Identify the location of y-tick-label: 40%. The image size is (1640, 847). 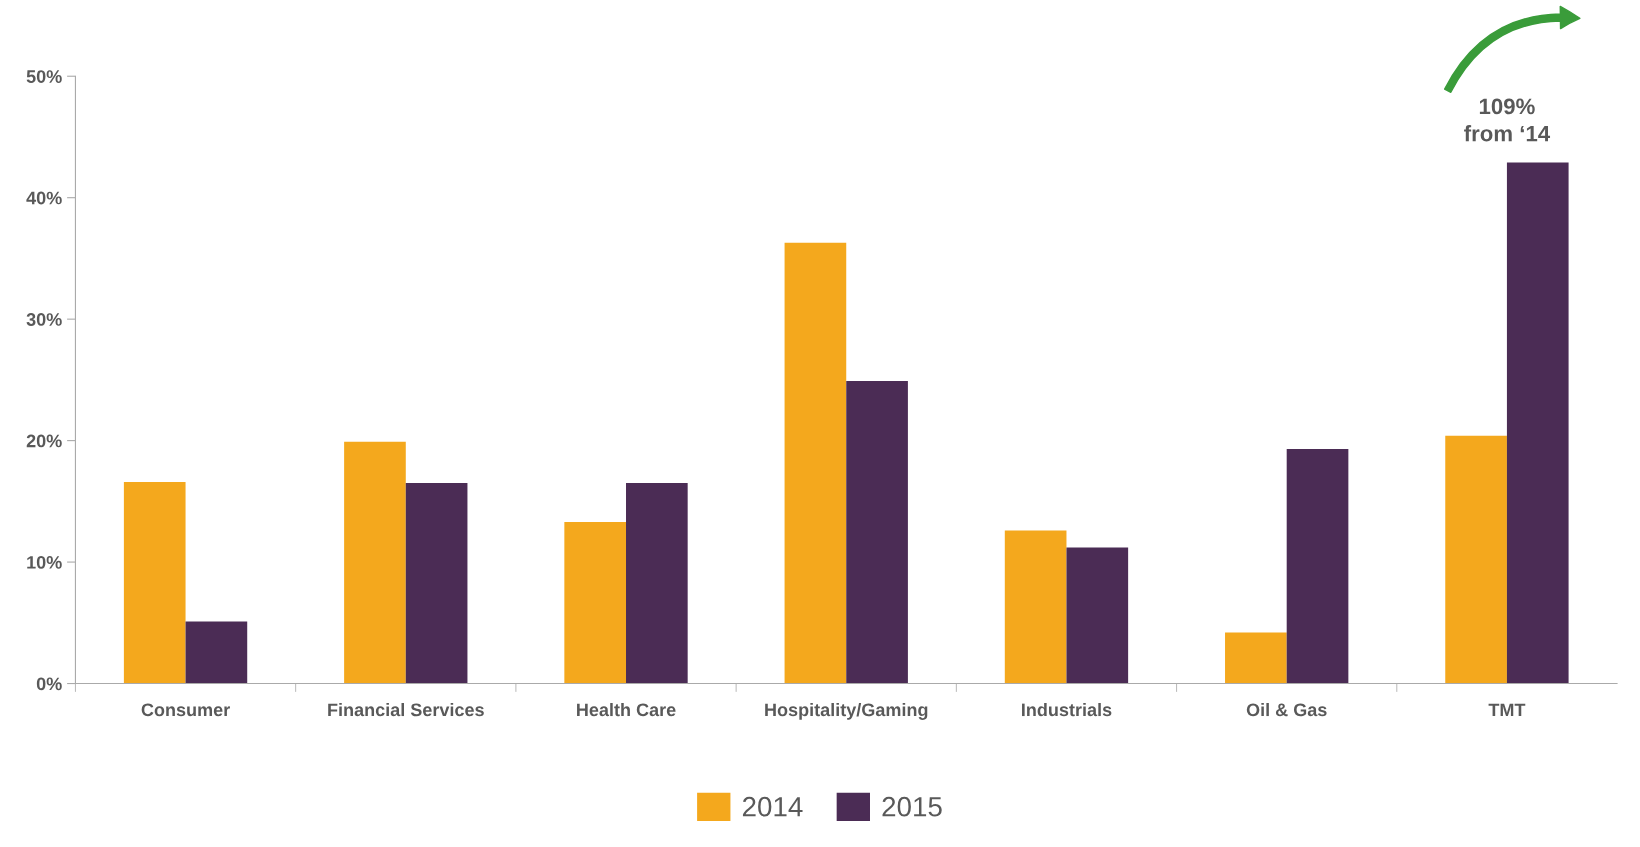
(44, 198).